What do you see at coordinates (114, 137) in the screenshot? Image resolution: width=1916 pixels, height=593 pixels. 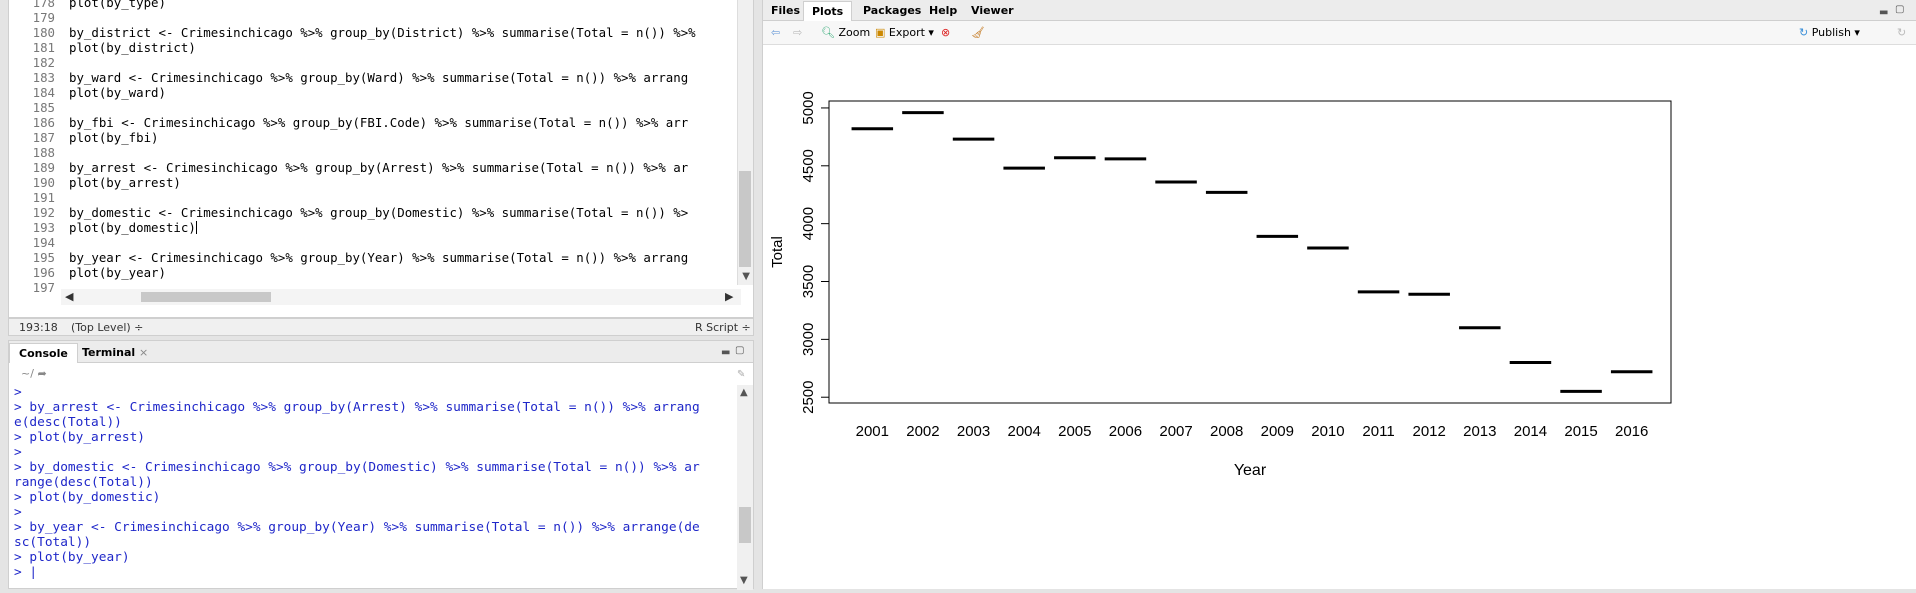 I see `code-line: plot(by_fbi)` at bounding box center [114, 137].